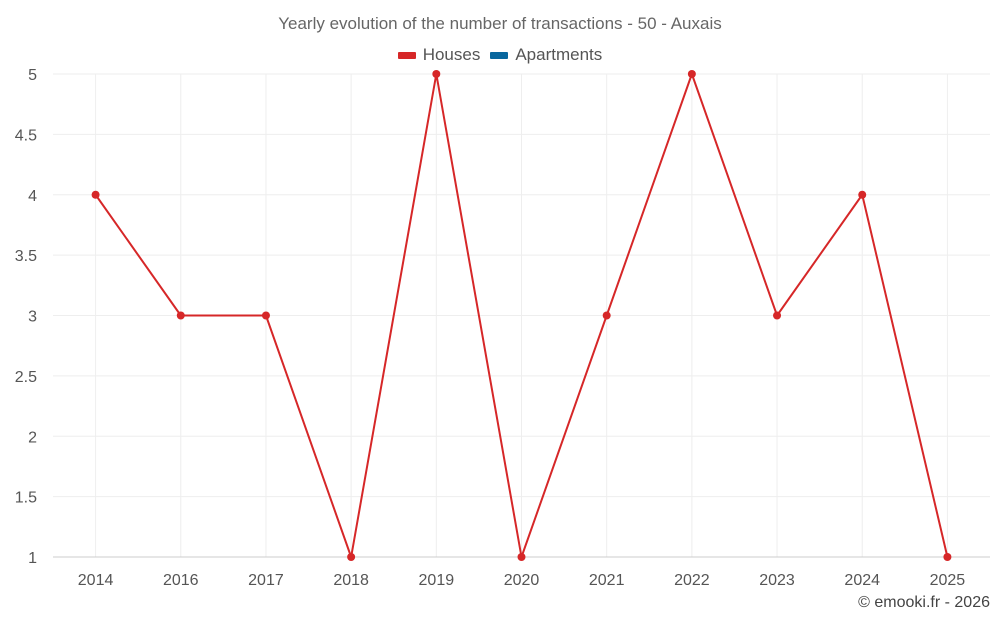  I want to click on legend-swatch-houses, so click(406, 55).